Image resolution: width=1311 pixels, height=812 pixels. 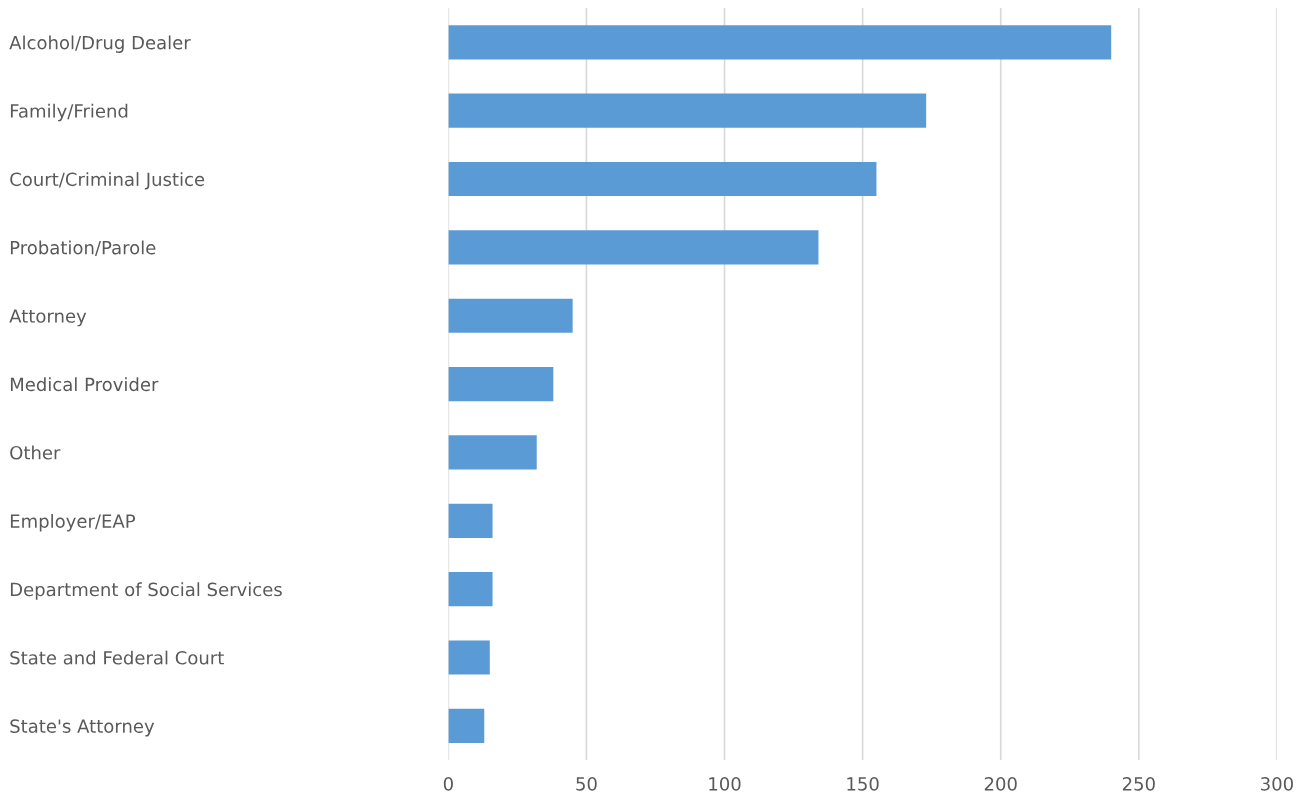 What do you see at coordinates (448, 784) in the screenshot?
I see `x-tick-label: 0` at bounding box center [448, 784].